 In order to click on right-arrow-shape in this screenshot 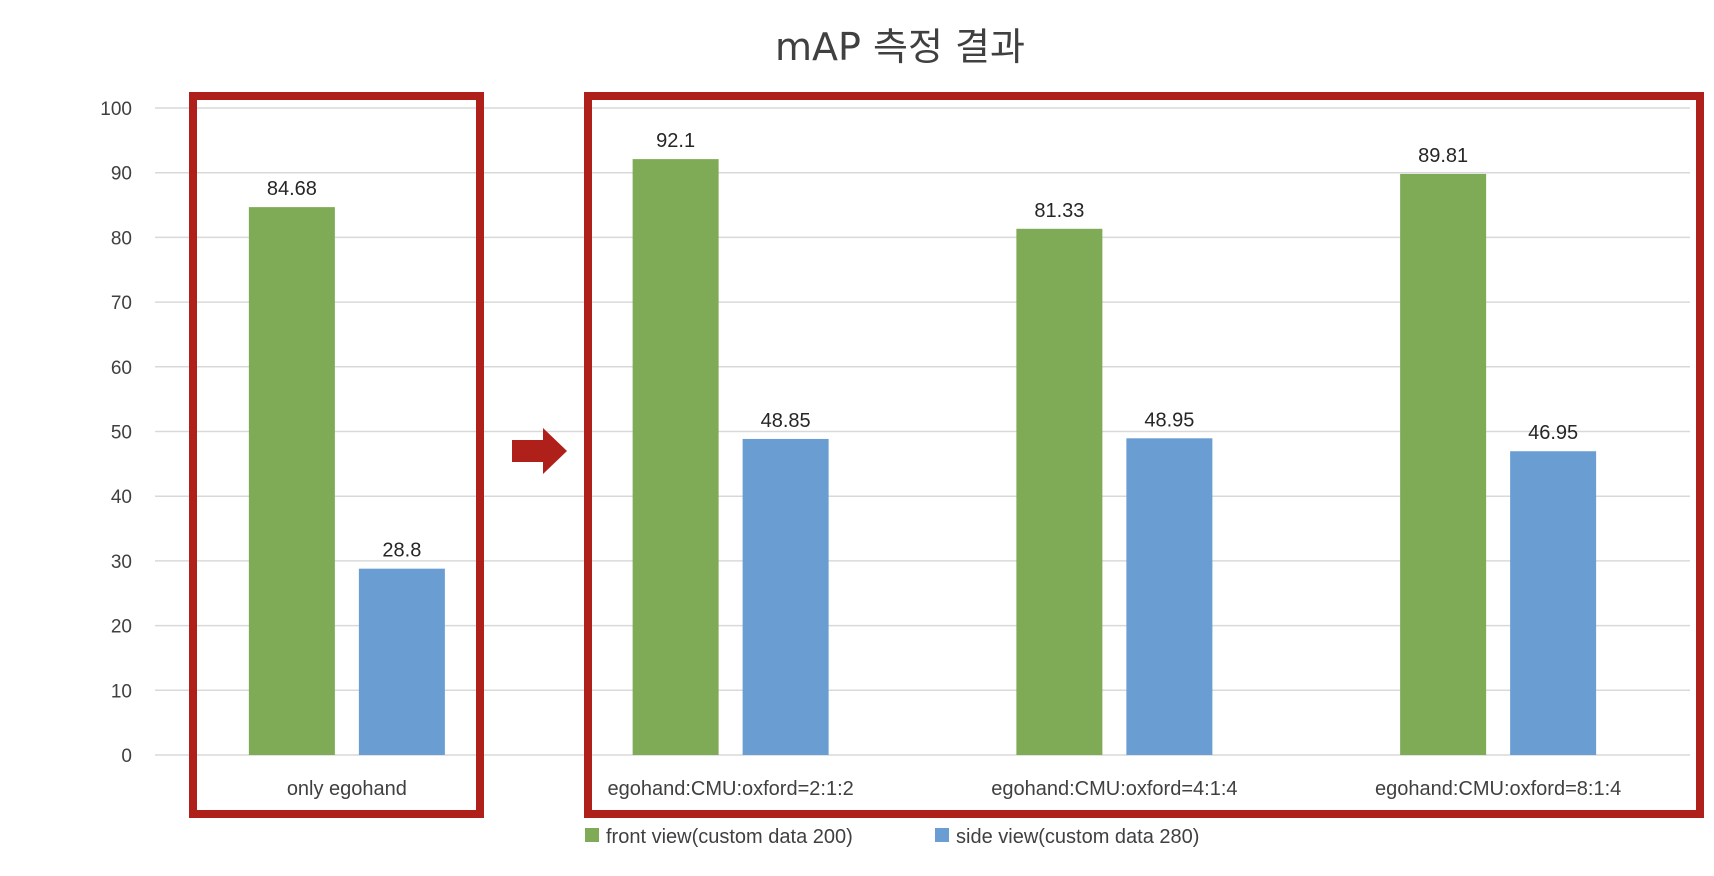, I will do `click(539, 451)`.